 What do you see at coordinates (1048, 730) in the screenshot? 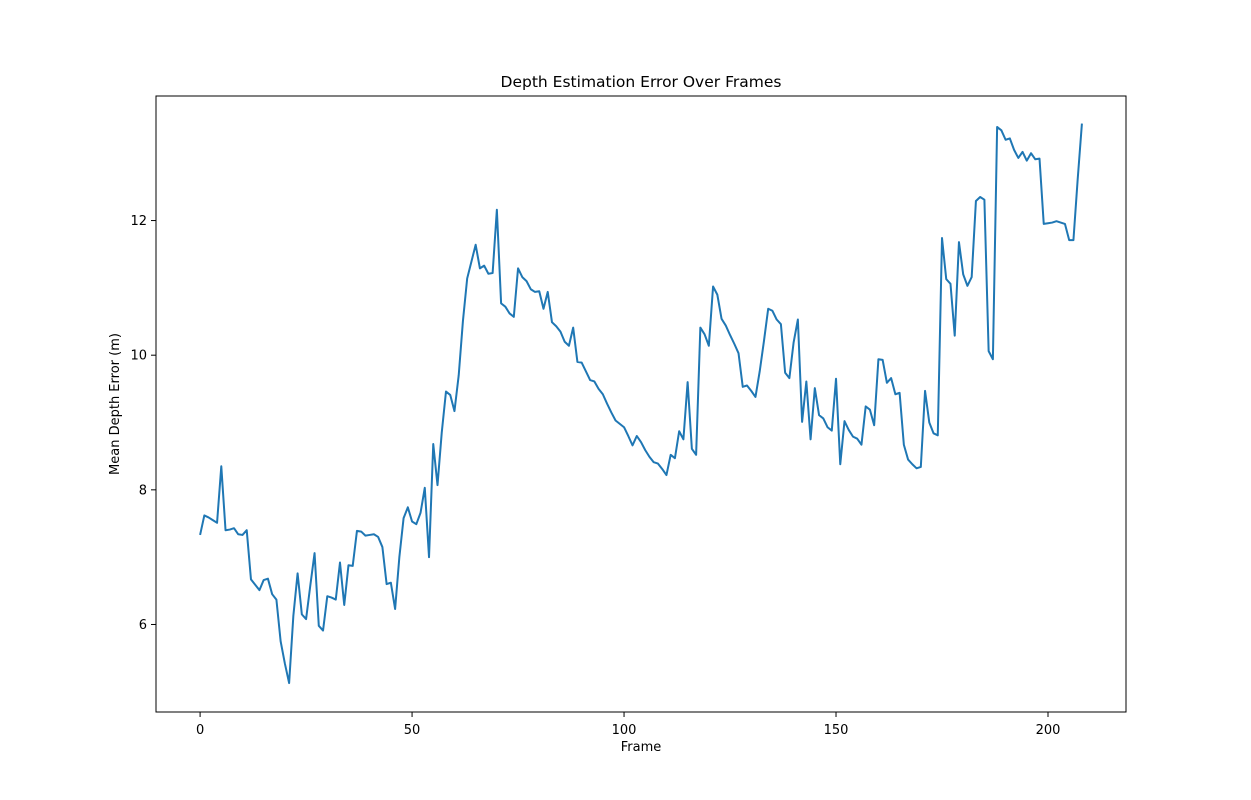
I see `x-tick-label: 200` at bounding box center [1048, 730].